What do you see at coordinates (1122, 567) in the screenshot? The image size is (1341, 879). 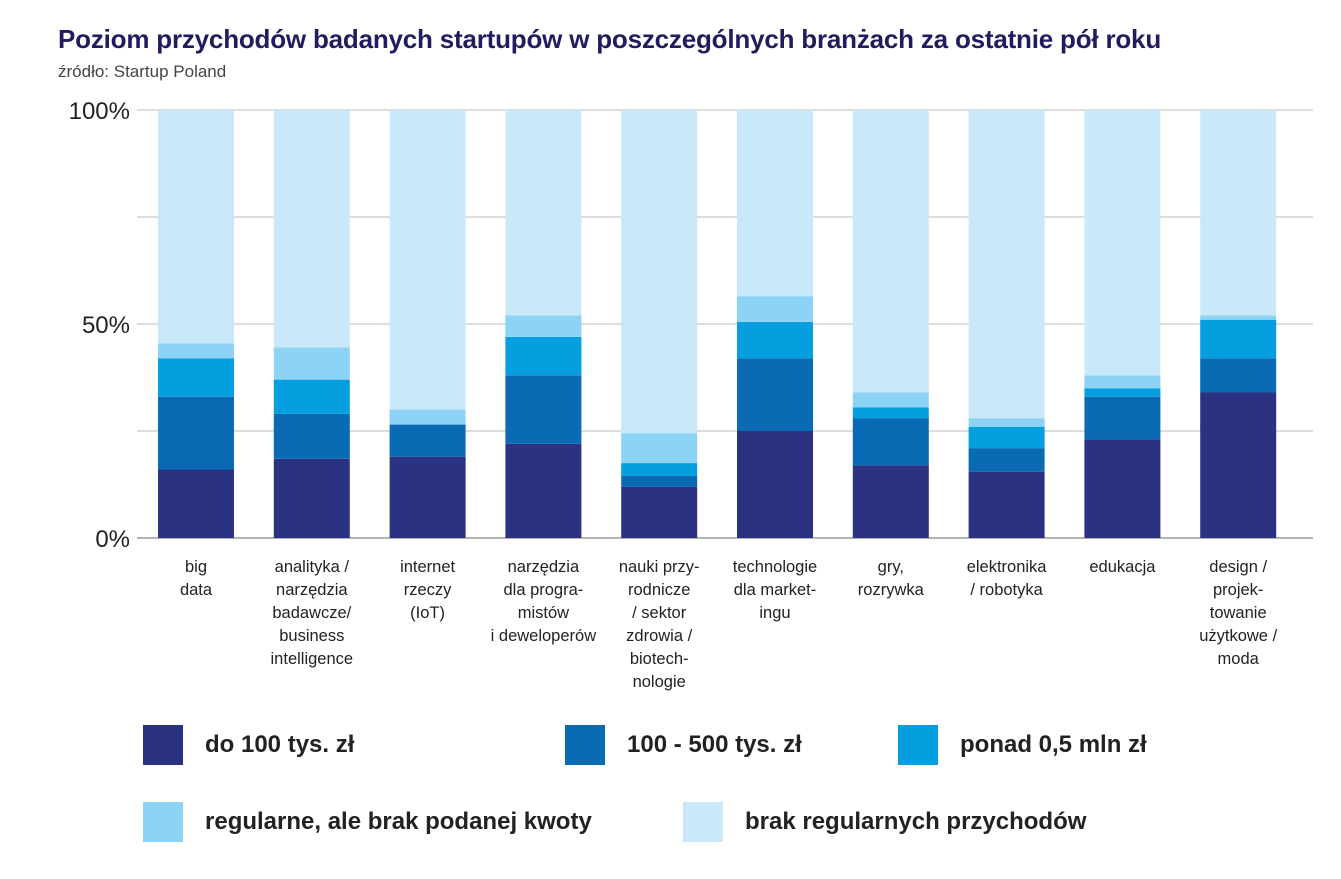 I see `x-tick-label: edukacja` at bounding box center [1122, 567].